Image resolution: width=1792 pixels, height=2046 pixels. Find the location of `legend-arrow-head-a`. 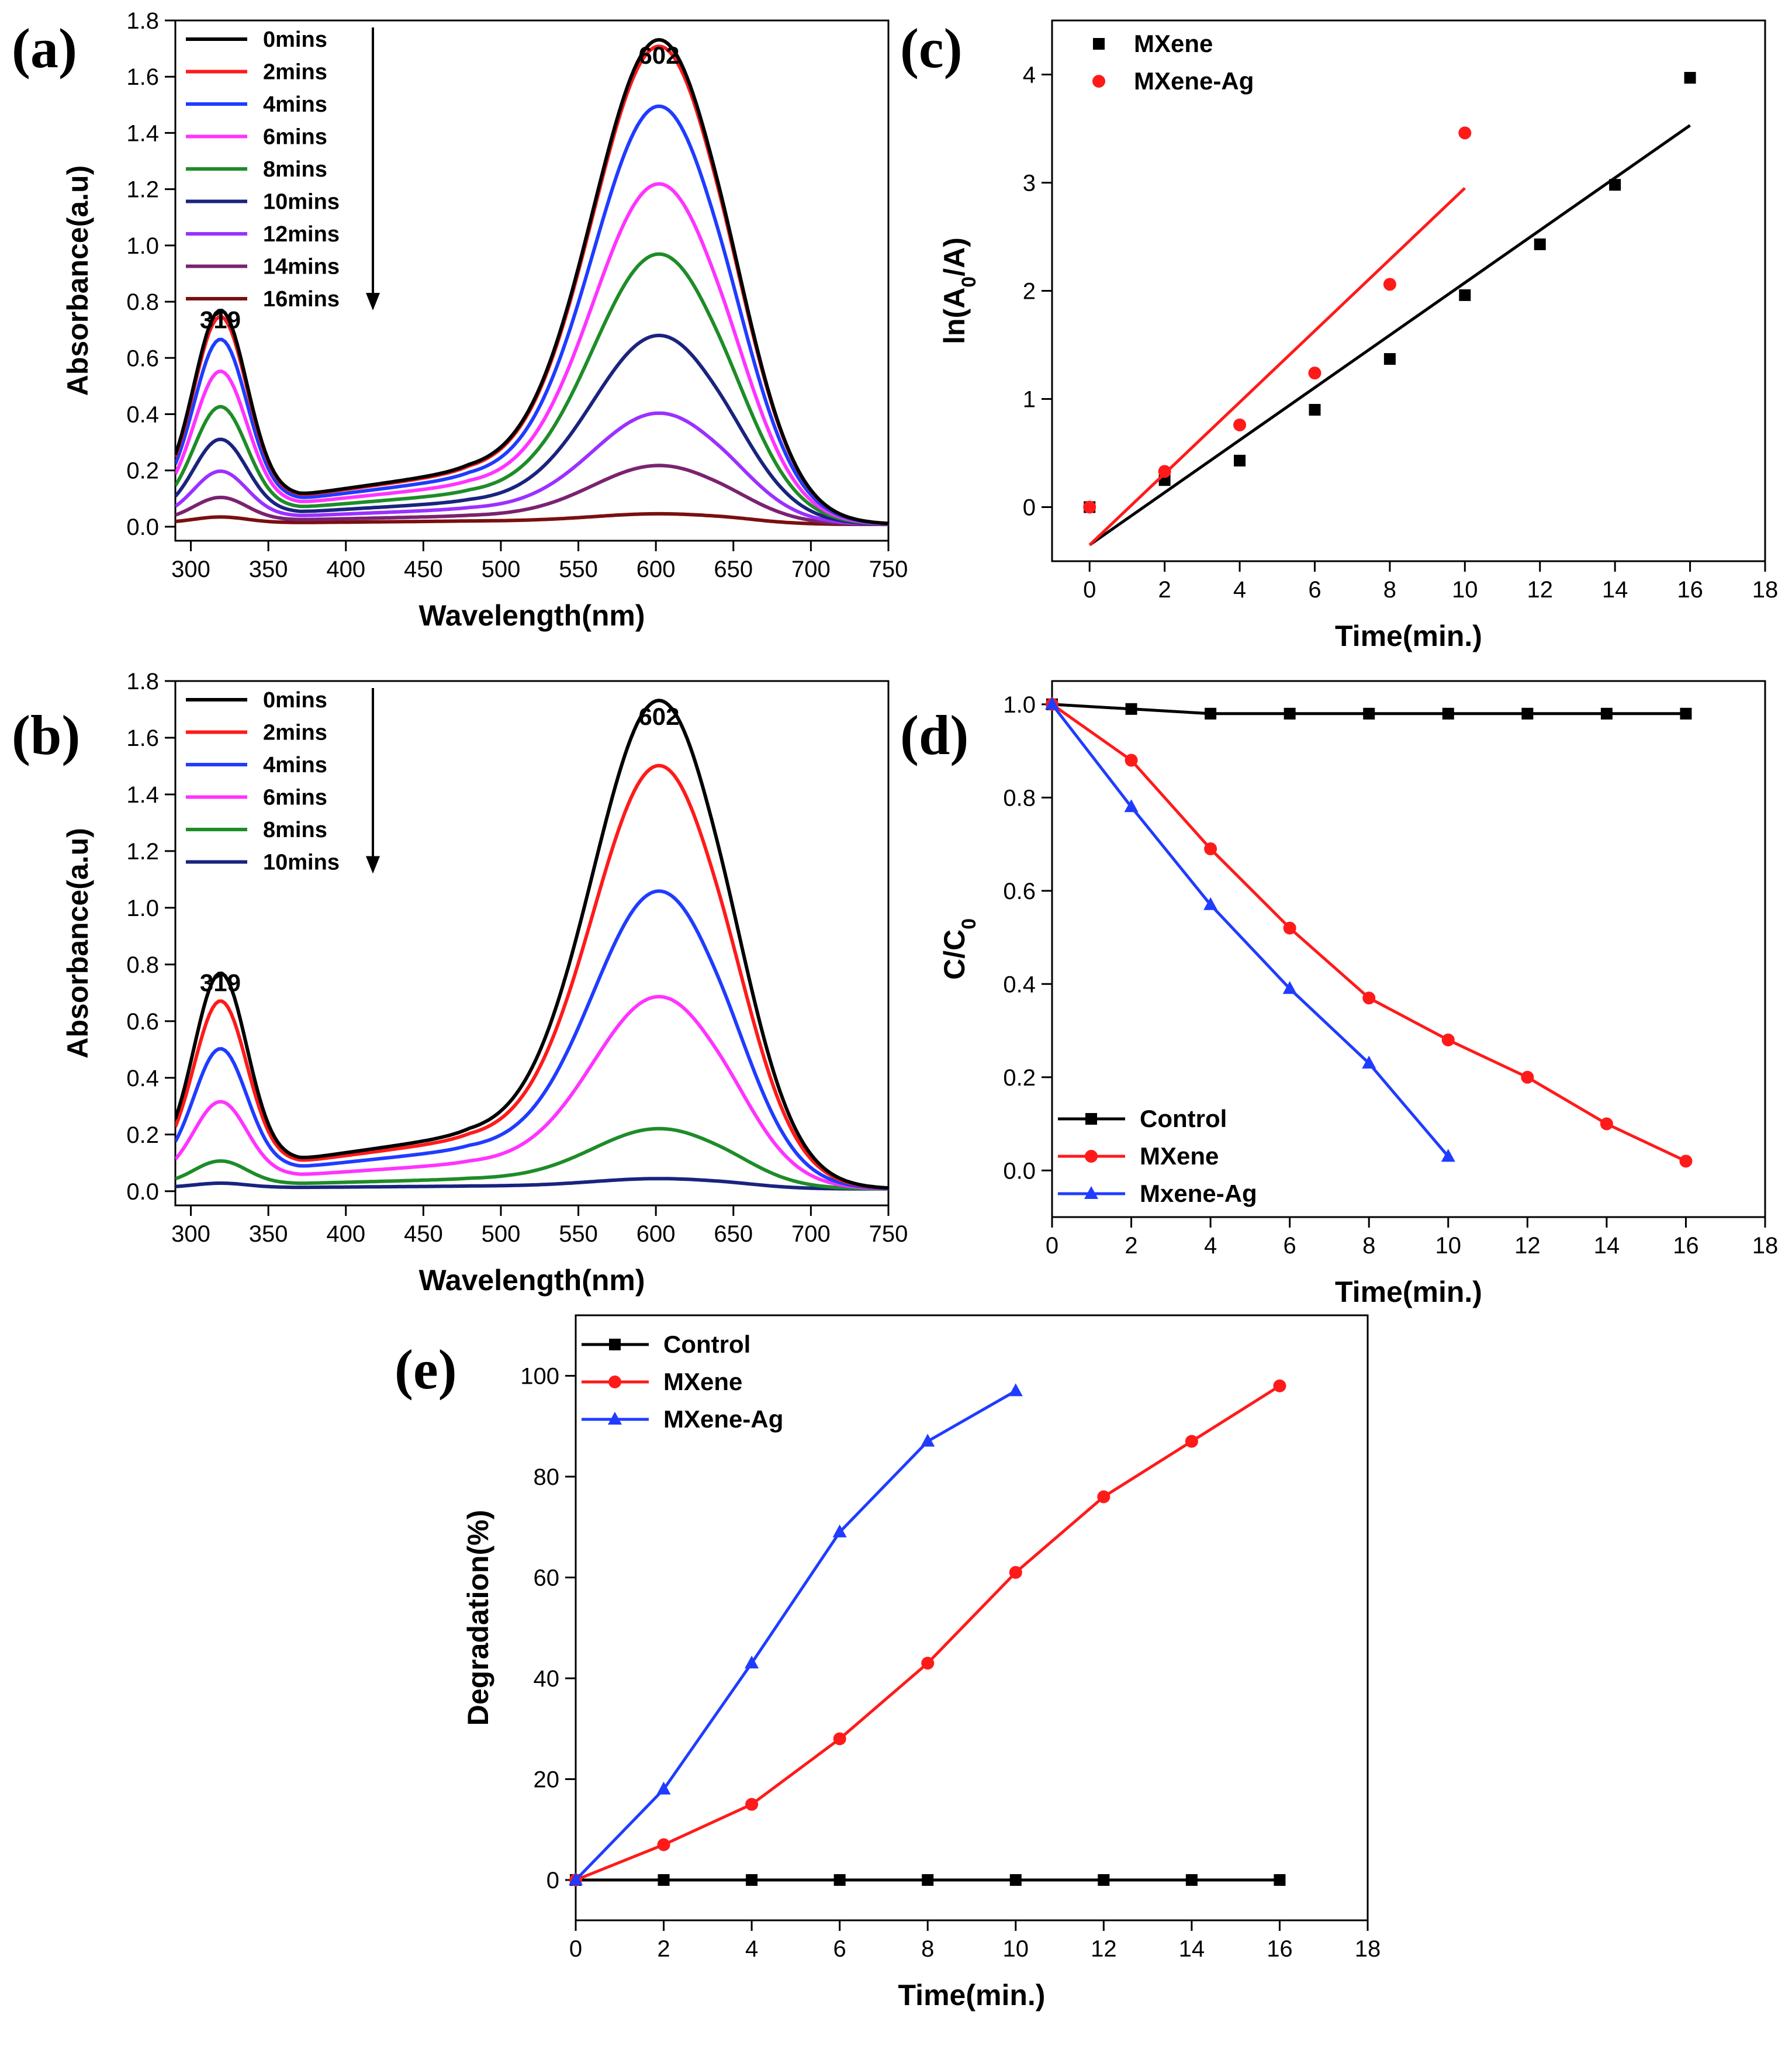

legend-arrow-head-a is located at coordinates (373, 301).